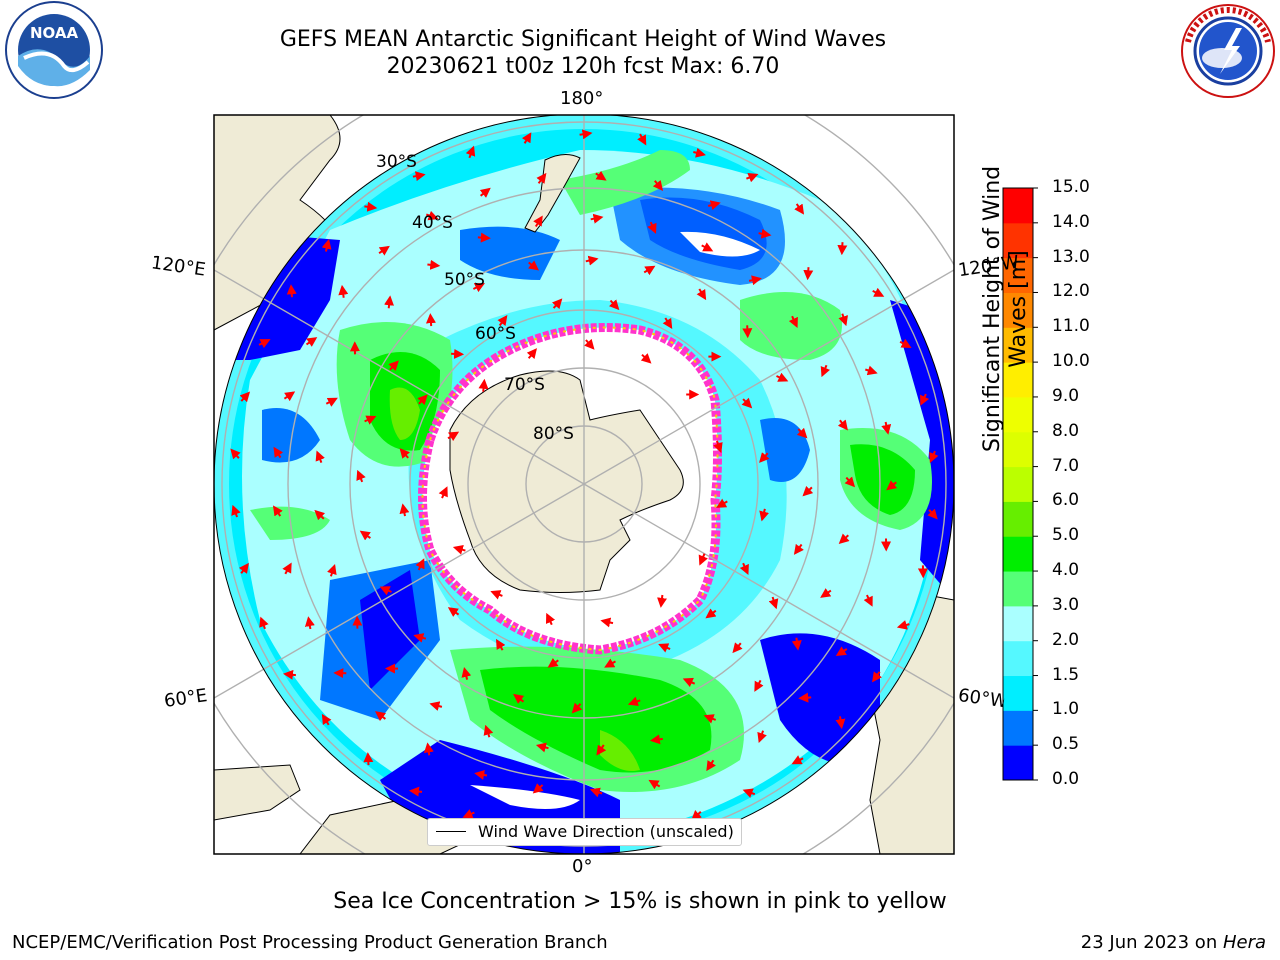  I want to click on africa-land, so click(257, 792).